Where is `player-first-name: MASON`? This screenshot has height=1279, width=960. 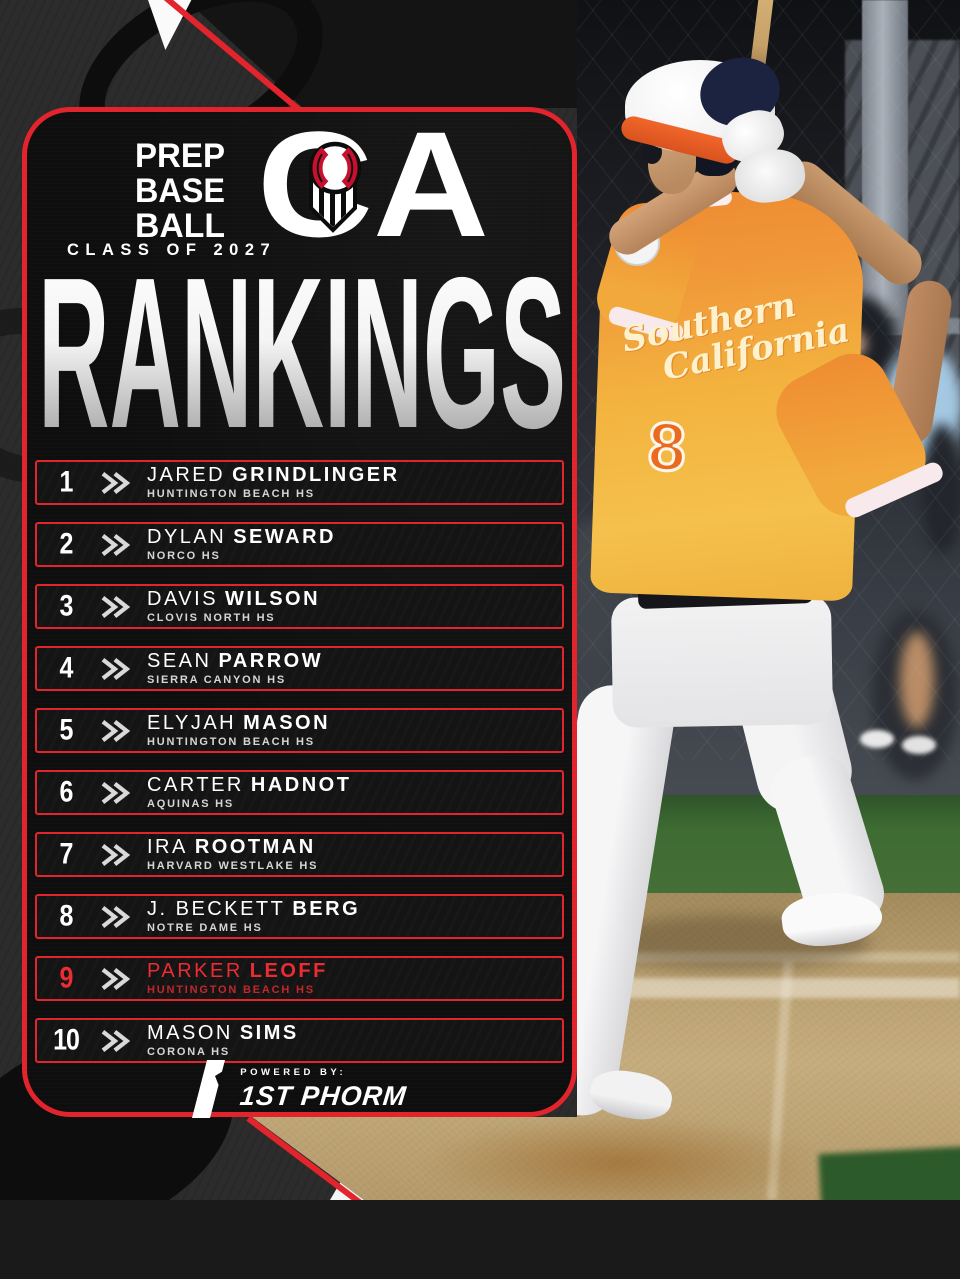
player-first-name: MASON is located at coordinates (190, 1033).